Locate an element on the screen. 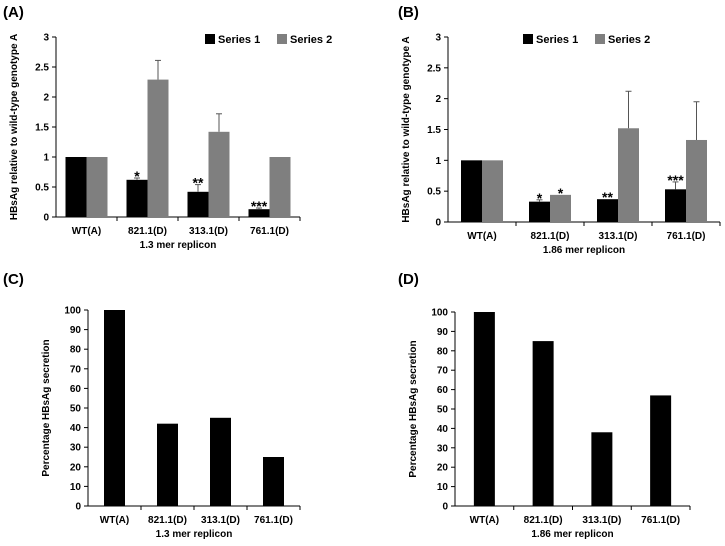 Image resolution: width=725 pixels, height=546 pixels. chart-a-significance-star: *** is located at coordinates (259, 206).